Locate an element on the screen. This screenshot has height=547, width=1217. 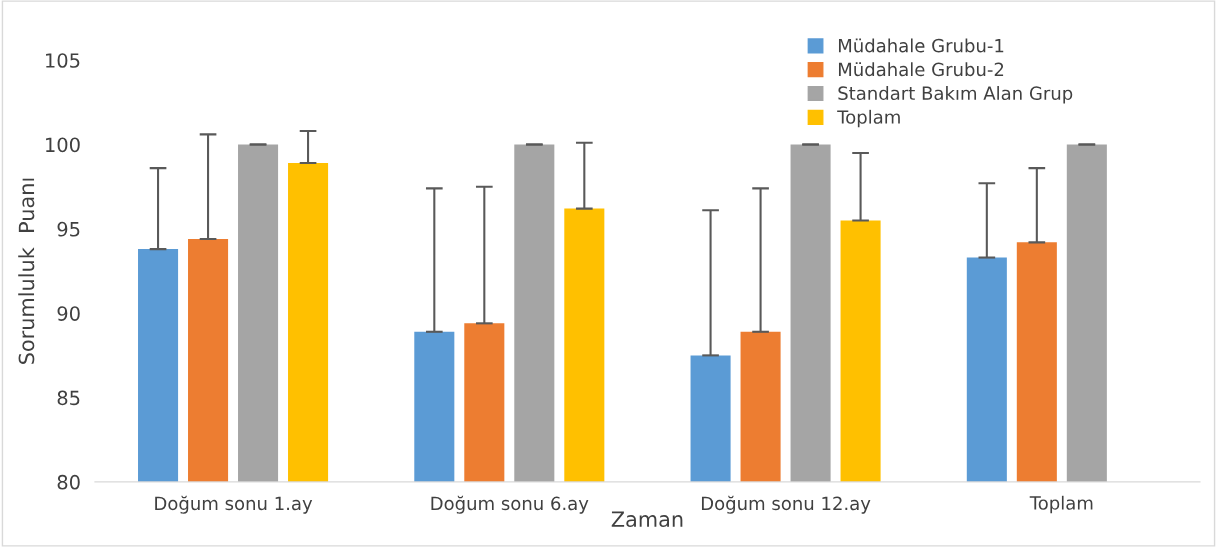
legend-label: Standart Bakım Alan Grup is located at coordinates (955, 95).